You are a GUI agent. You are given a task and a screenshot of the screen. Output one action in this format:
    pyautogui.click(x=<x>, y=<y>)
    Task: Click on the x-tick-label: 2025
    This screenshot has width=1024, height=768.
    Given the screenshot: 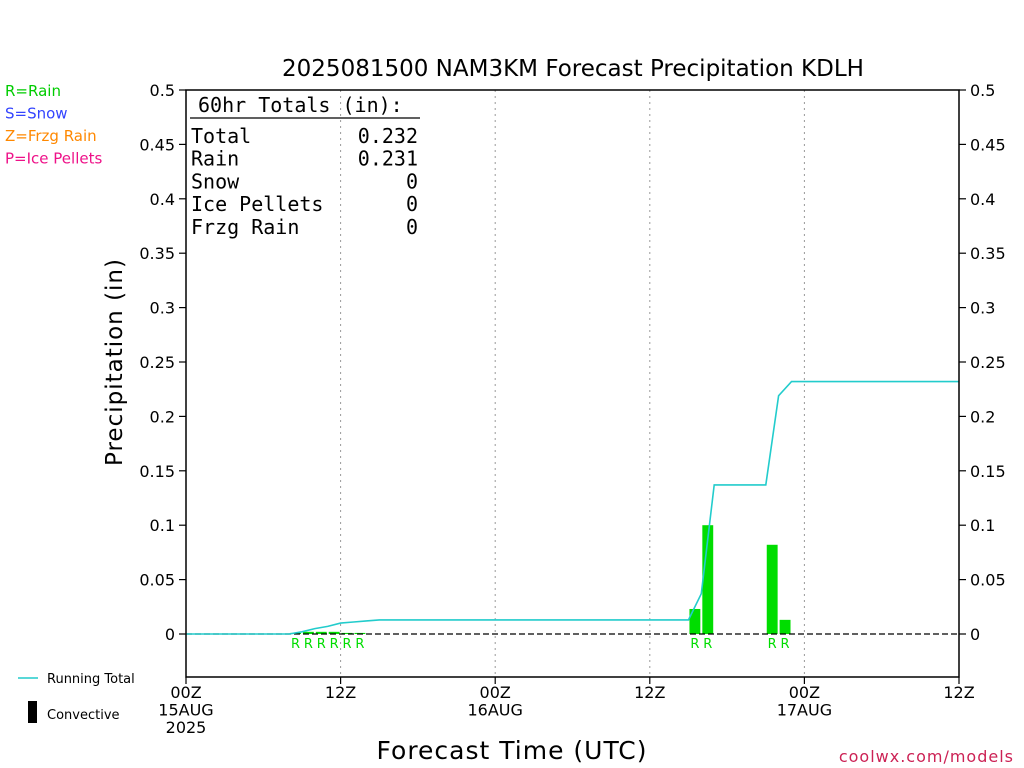 What is the action you would take?
    pyautogui.click(x=186, y=727)
    